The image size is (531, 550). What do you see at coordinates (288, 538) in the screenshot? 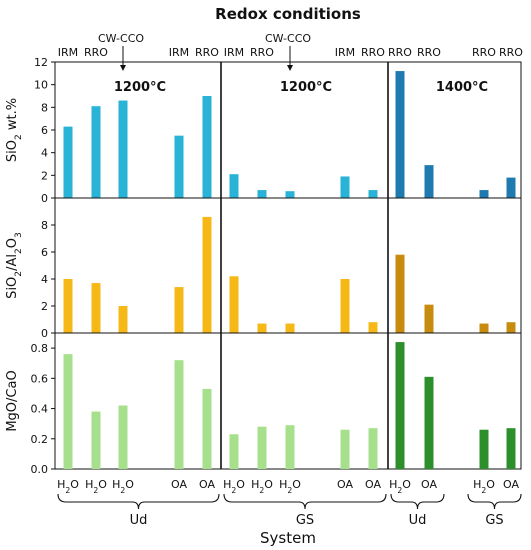
I see `x-axis-title: System` at bounding box center [288, 538].